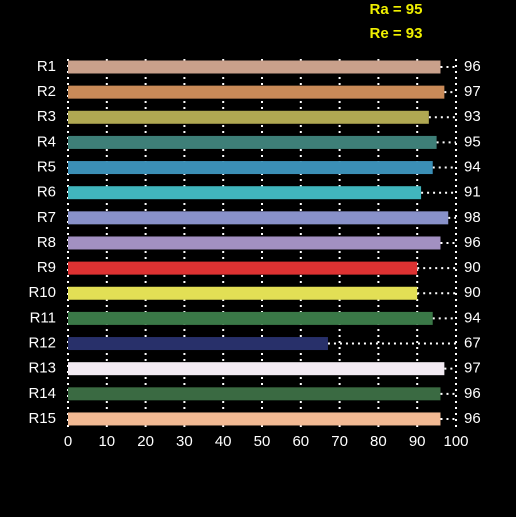 The image size is (516, 517). Describe the element at coordinates (472, 141) in the screenshot. I see `value-label: 95` at that location.